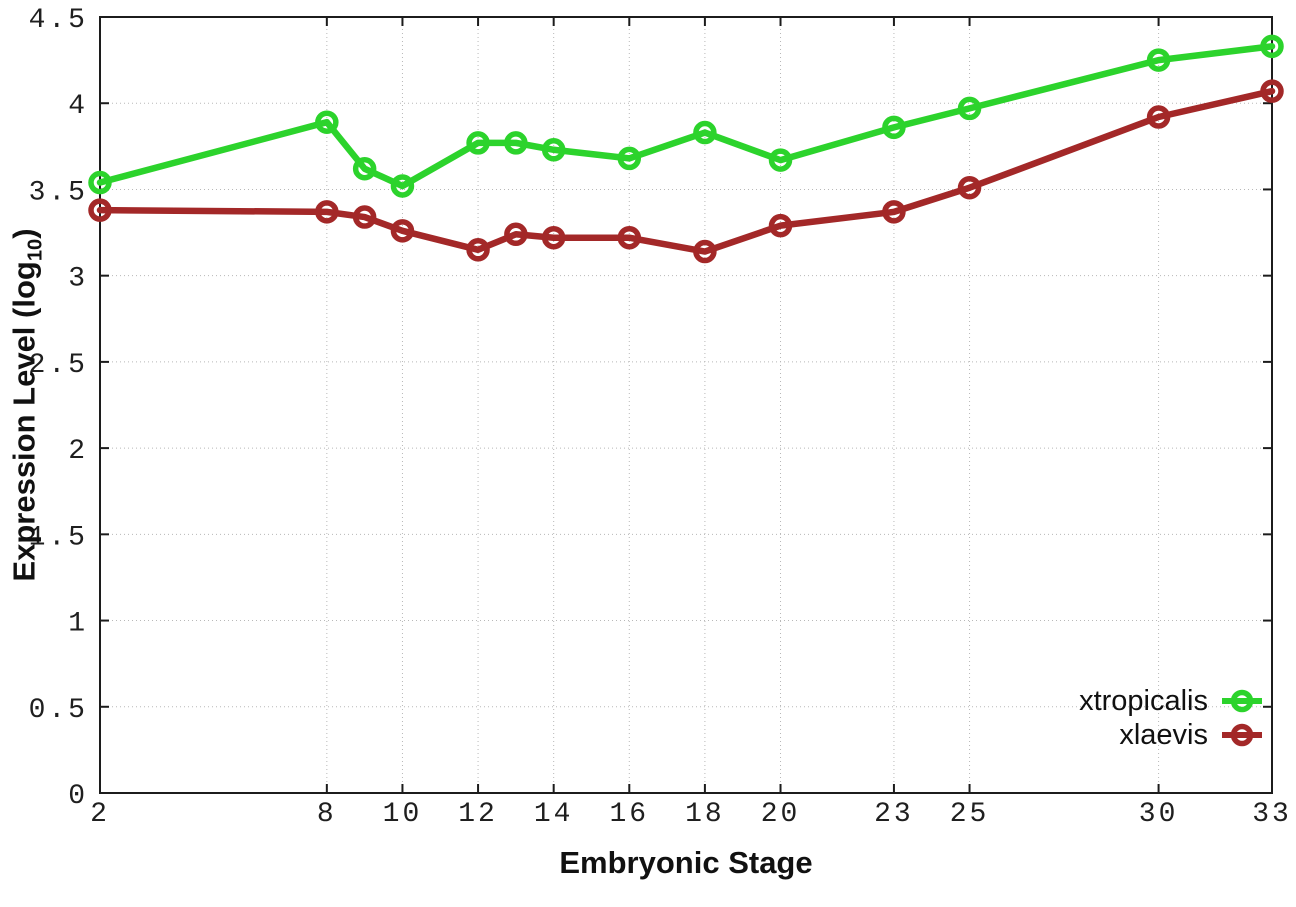 Image resolution: width=1296 pixels, height=907 pixels. What do you see at coordinates (78, 796) in the screenshot?
I see `y-tick-label: 0` at bounding box center [78, 796].